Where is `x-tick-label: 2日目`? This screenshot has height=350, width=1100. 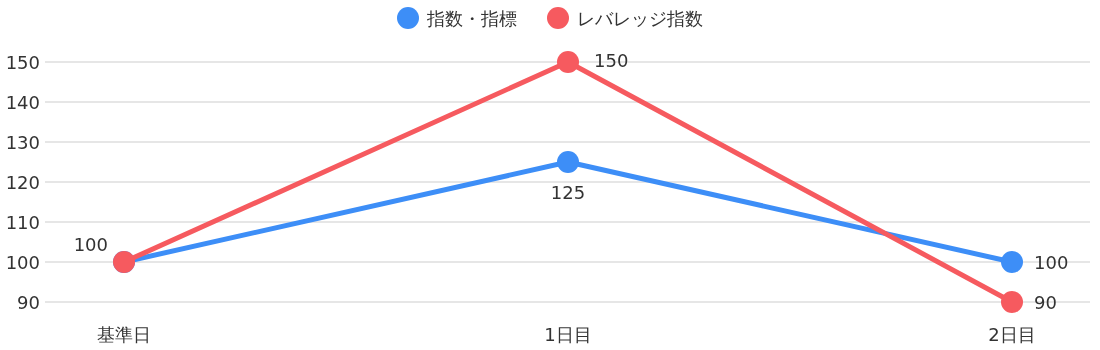 x-tick-label: 2日目 is located at coordinates (1012, 334).